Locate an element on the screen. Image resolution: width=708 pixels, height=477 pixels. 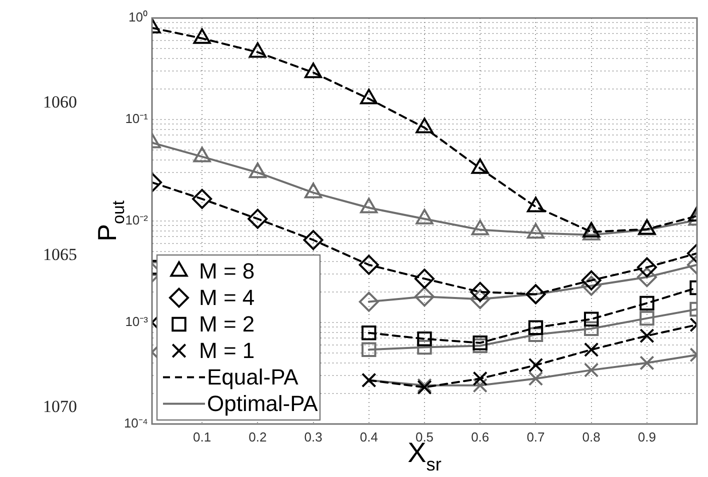
legend-label: Equal-PA is located at coordinates (253, 377).